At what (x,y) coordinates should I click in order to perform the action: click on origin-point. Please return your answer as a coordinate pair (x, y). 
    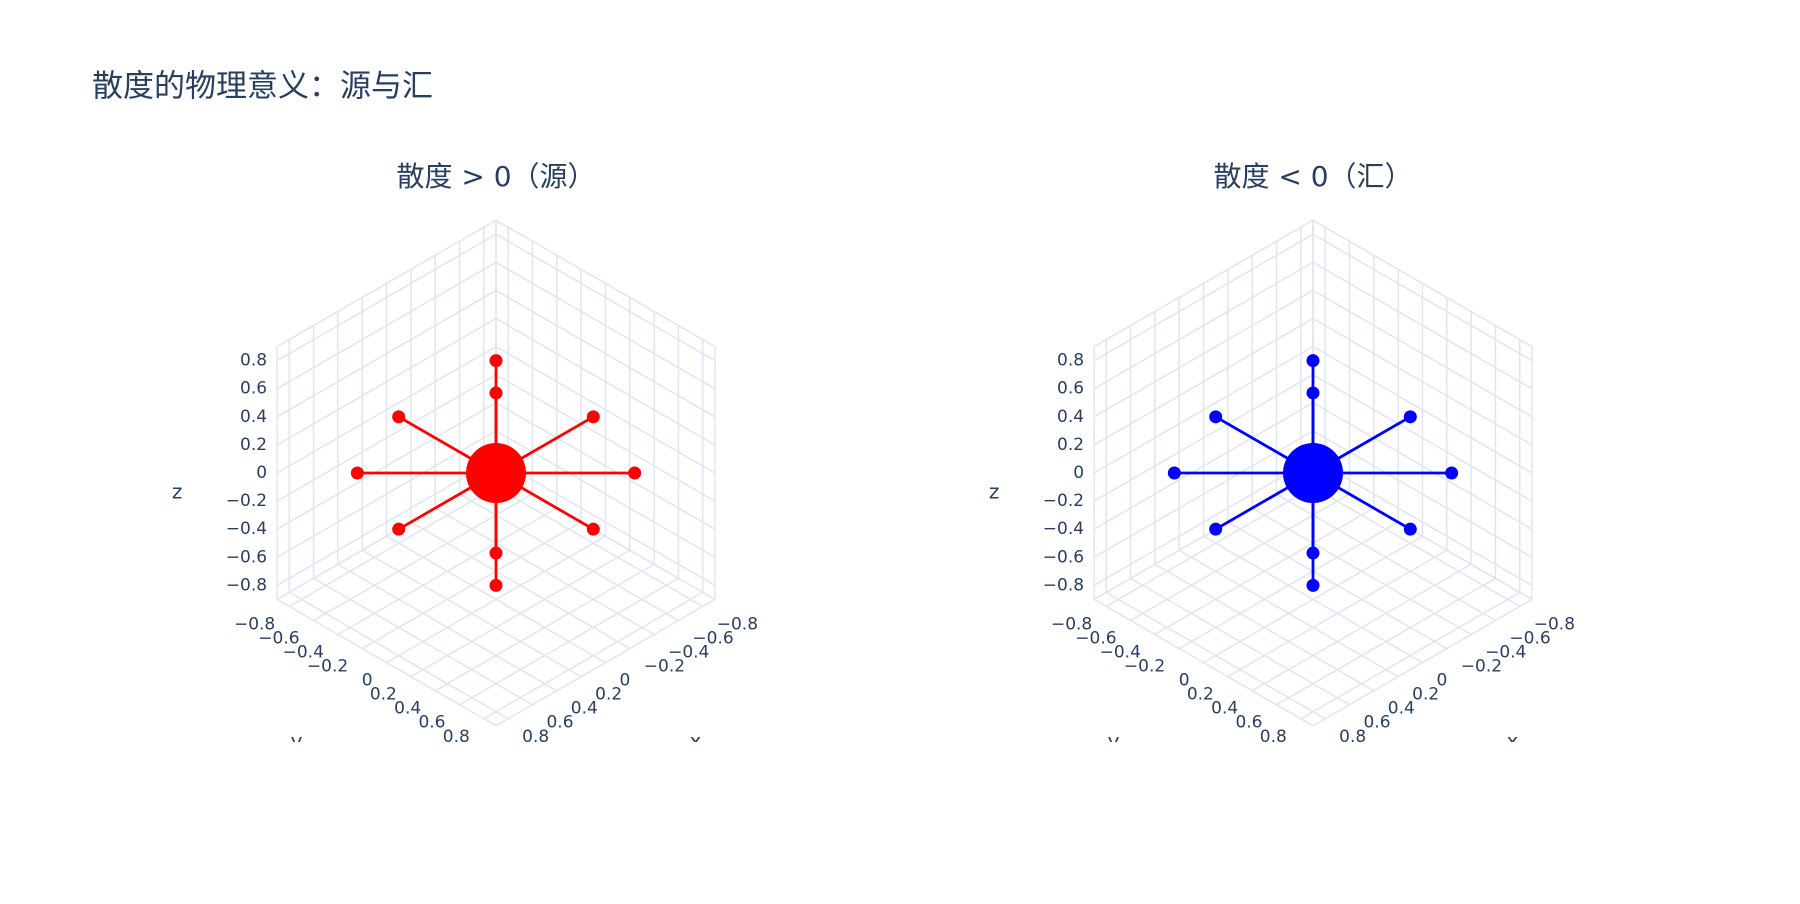
    Looking at the image, I should click on (1313, 473).